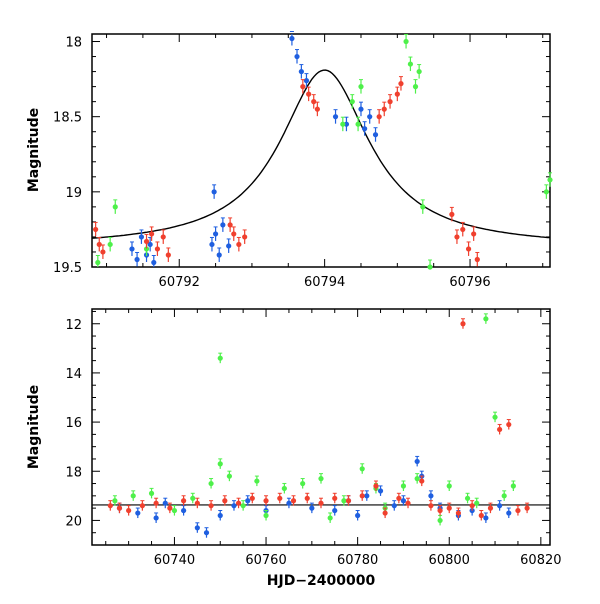  I want to click on bottom-ytick-label: 18, so click(73, 472).